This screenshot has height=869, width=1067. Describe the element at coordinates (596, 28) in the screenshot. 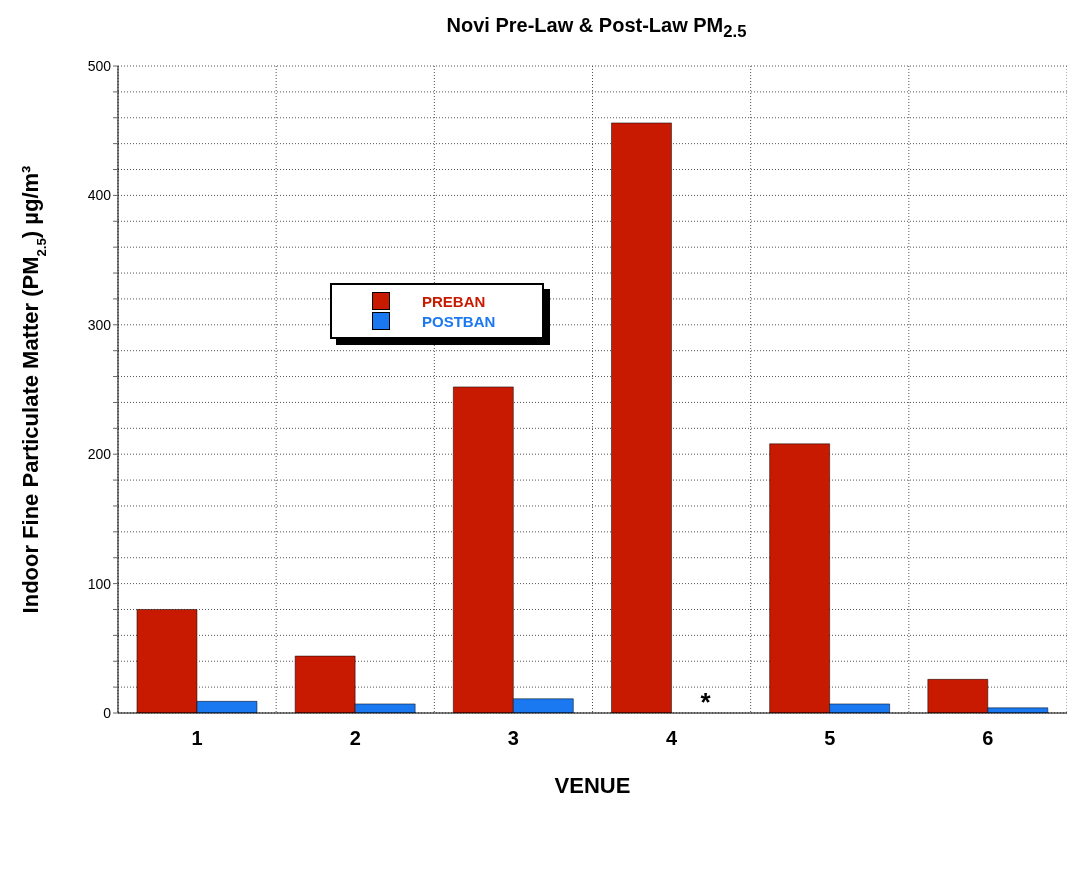

I see `chart-title: Novi Pre-Law & Post-Law PM$_{2.5}$` at that location.